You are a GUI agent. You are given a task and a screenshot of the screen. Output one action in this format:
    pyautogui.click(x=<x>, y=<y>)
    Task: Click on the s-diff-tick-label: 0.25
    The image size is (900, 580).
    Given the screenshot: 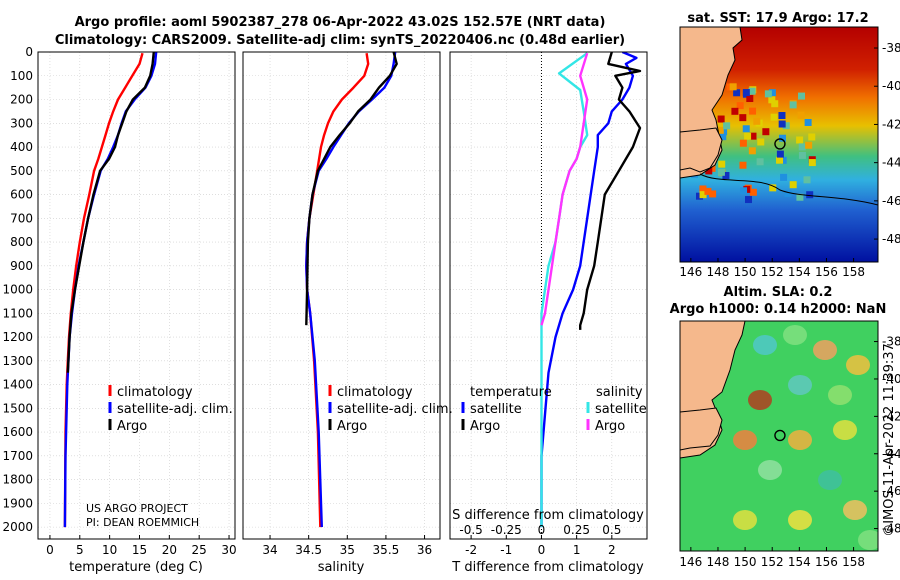 What is the action you would take?
    pyautogui.click(x=576, y=530)
    